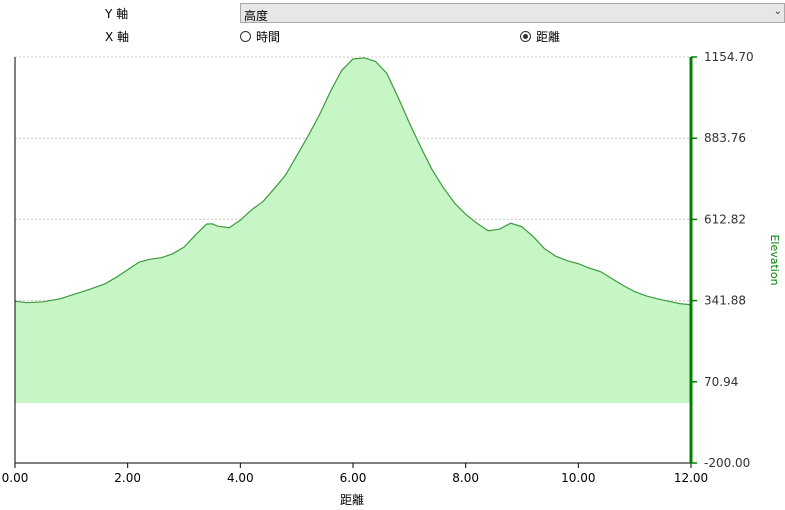  I want to click on chevron-down-icon: ⌄, so click(777, 11).